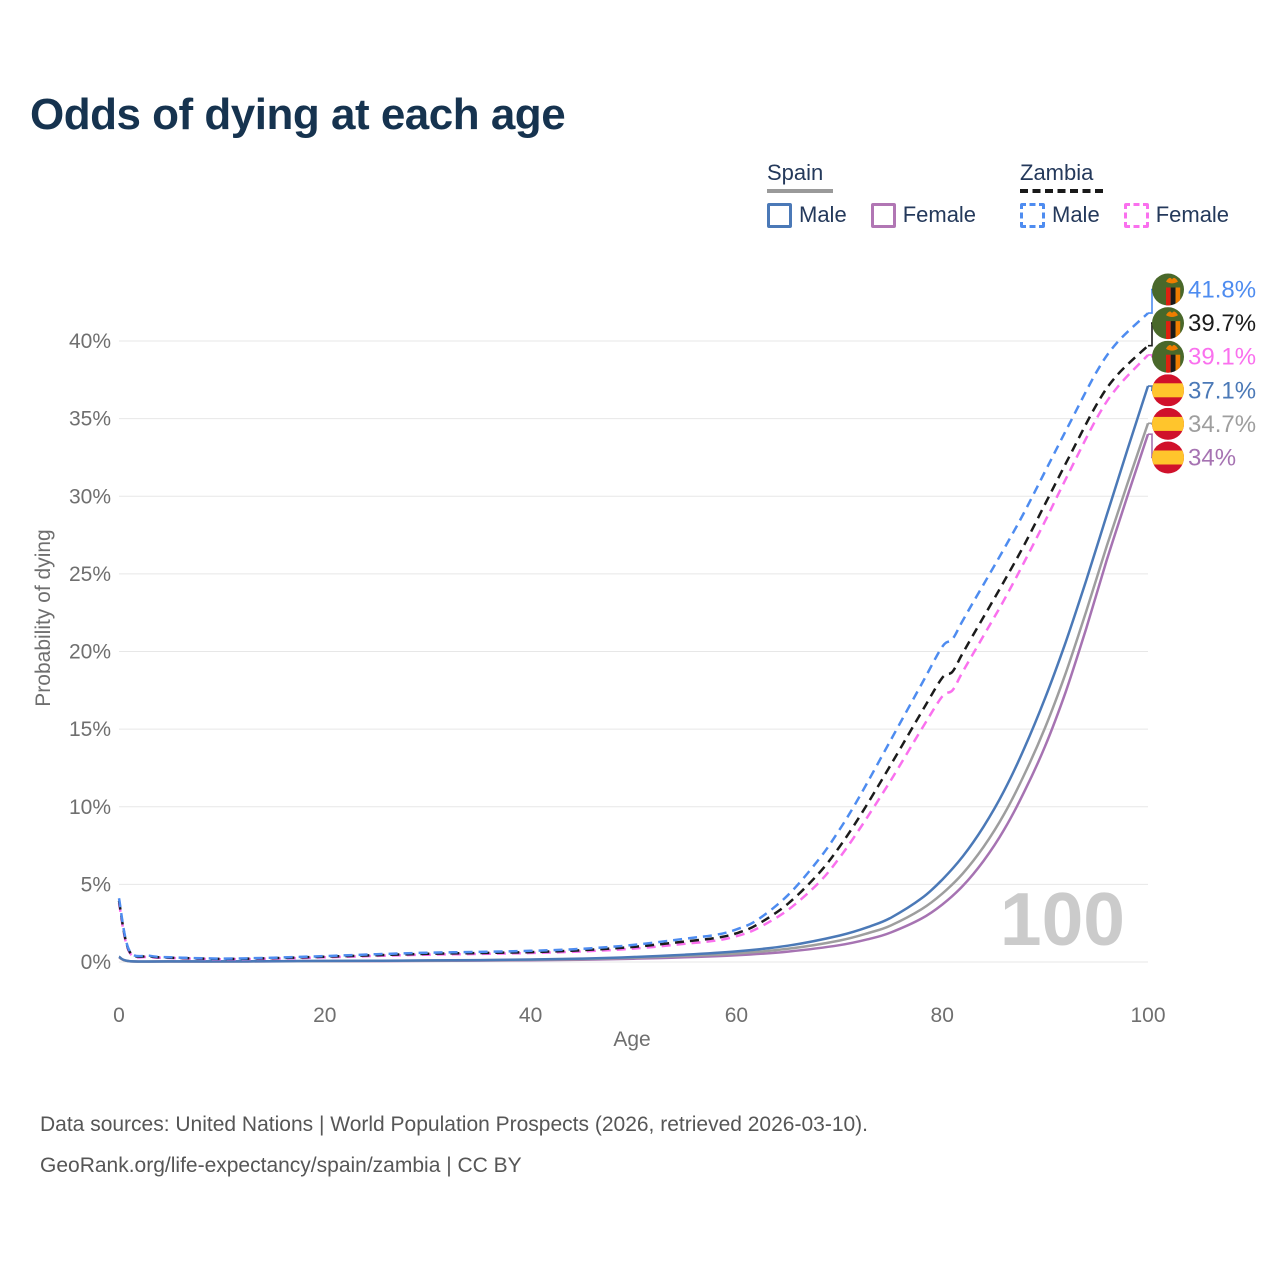 This screenshot has width=1280, height=1280. Describe the element at coordinates (530, 1015) in the screenshot. I see `x-tick-label: 40` at that location.